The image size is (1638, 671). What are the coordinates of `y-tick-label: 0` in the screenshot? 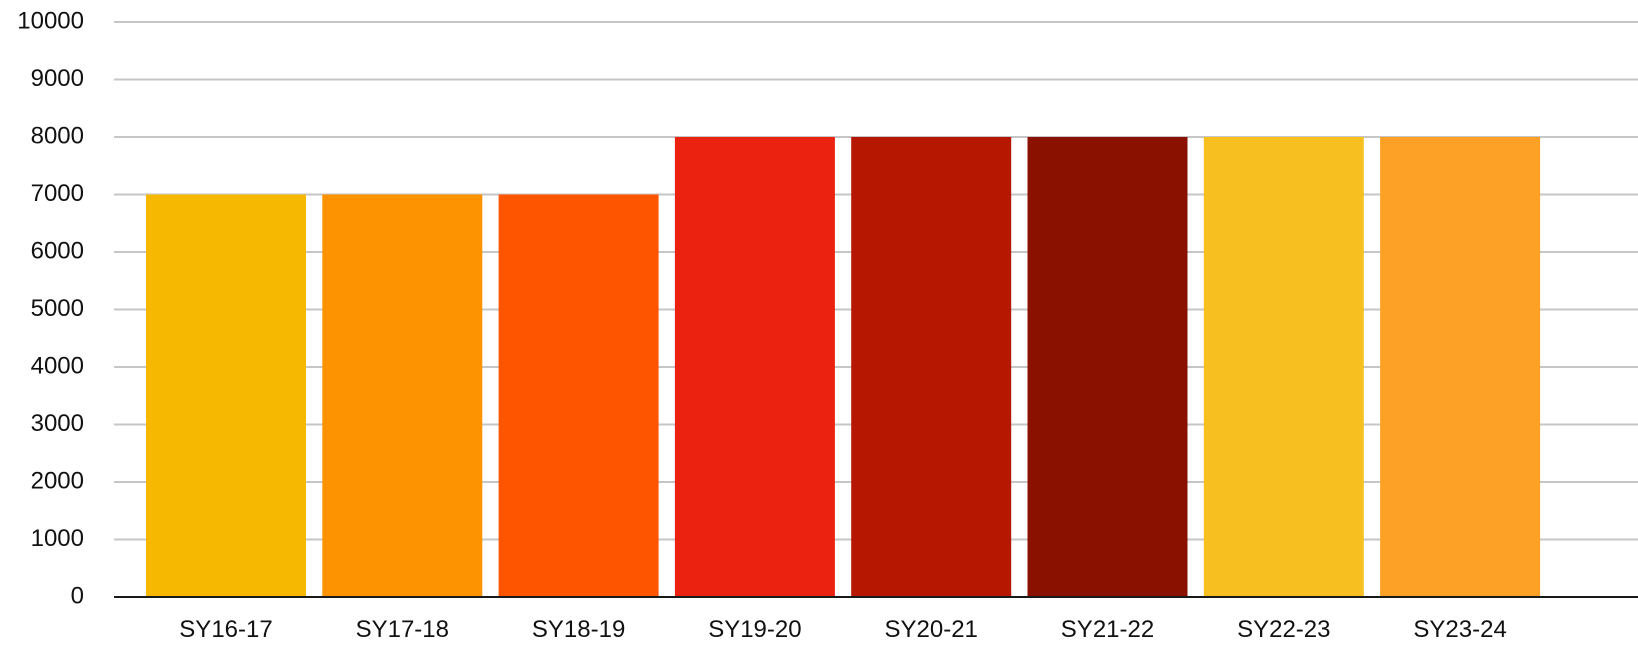 It's located at (77, 595).